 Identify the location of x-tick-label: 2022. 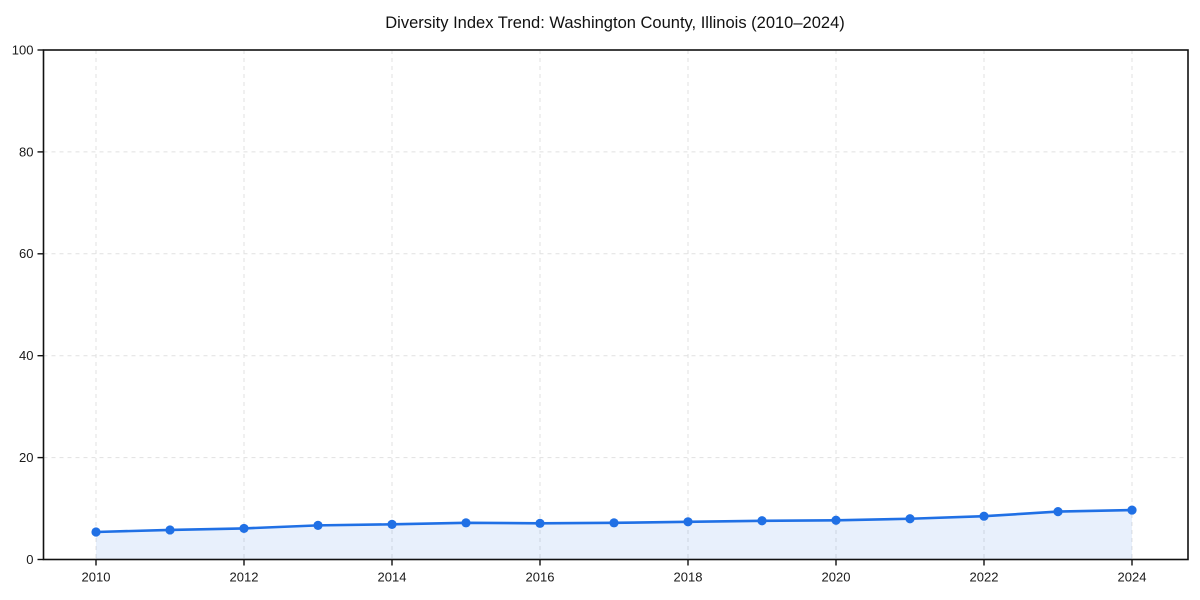
(984, 577).